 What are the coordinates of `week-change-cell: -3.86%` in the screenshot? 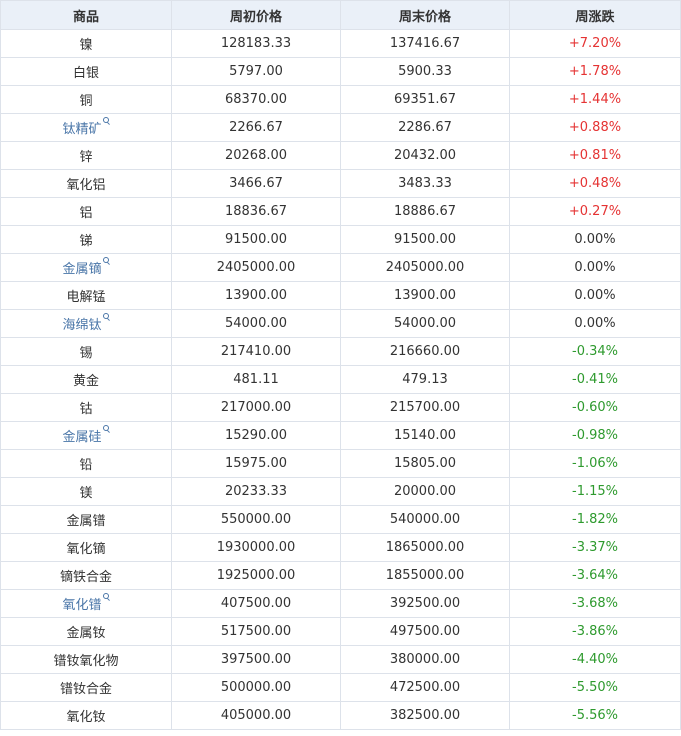 It's located at (595, 631).